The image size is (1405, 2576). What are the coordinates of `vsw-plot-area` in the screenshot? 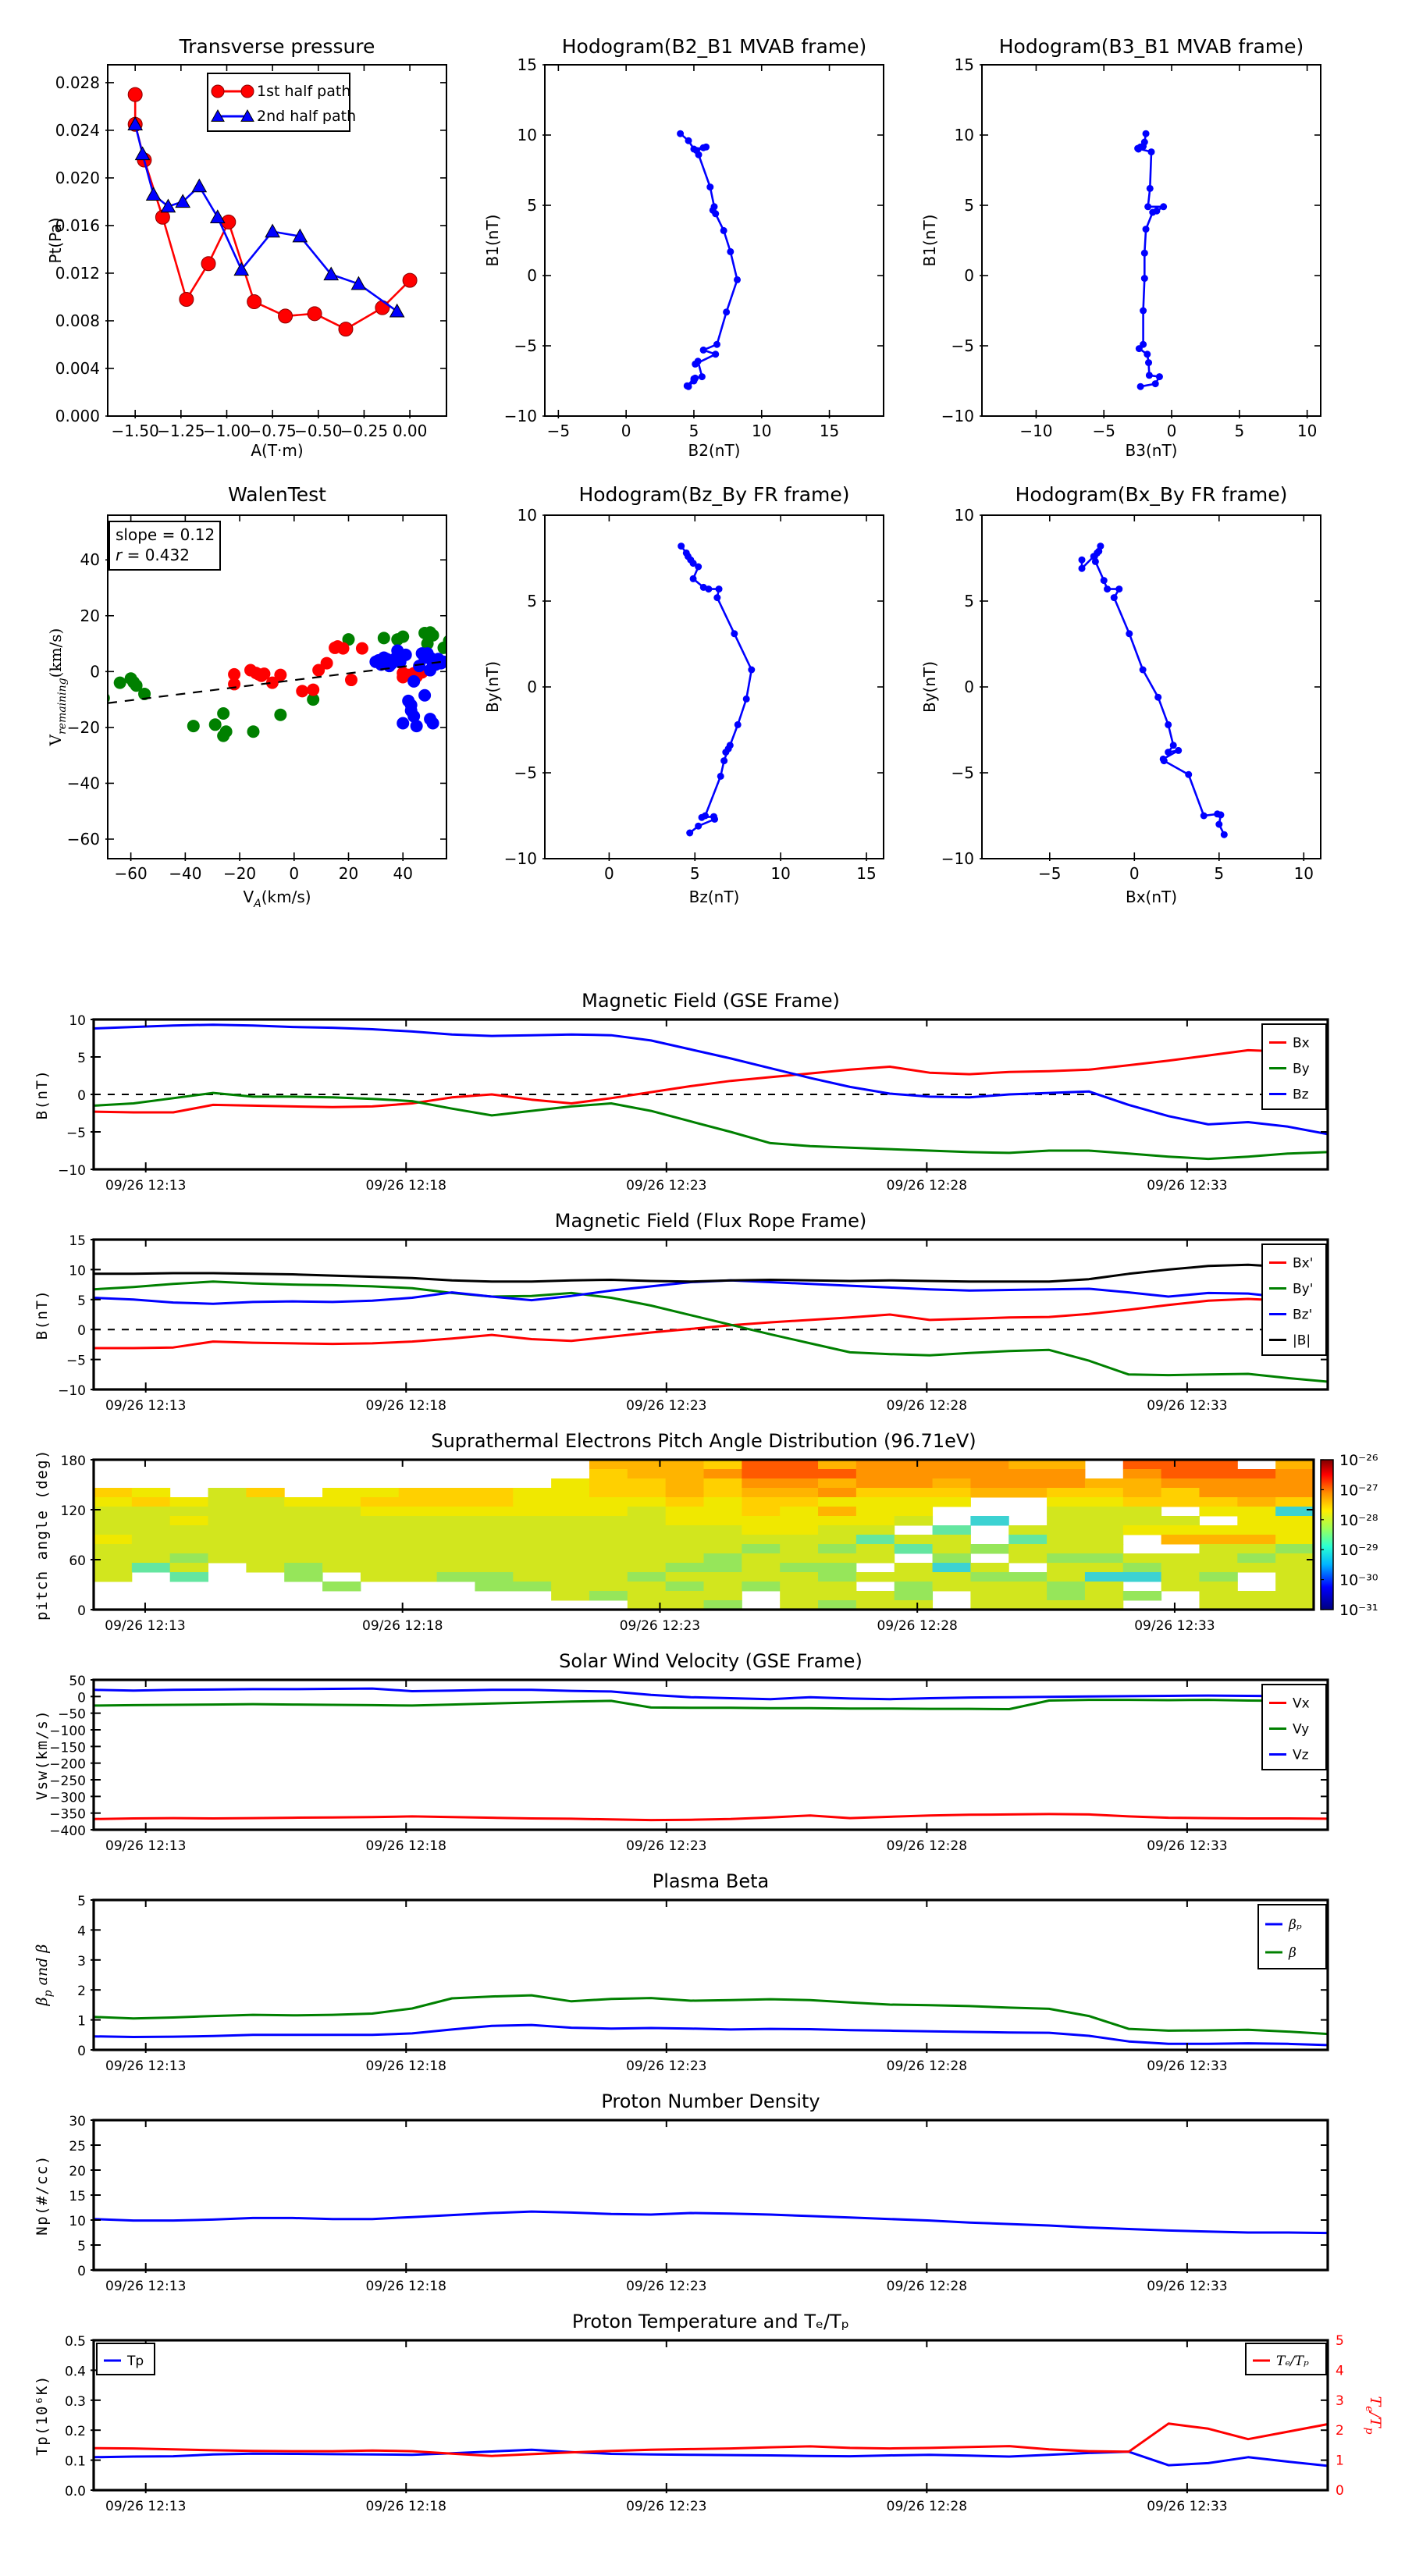 It's located at (711, 1755).